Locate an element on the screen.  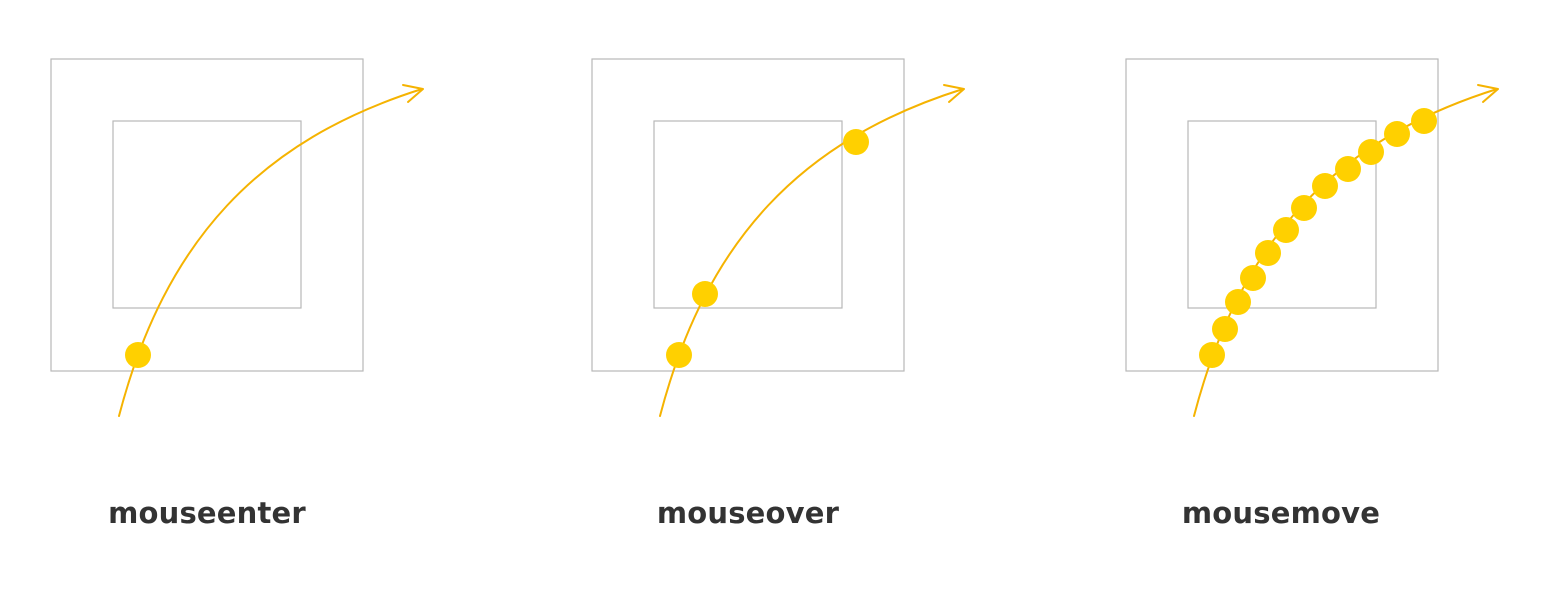
panel-mouseenter is located at coordinates (237, 237).